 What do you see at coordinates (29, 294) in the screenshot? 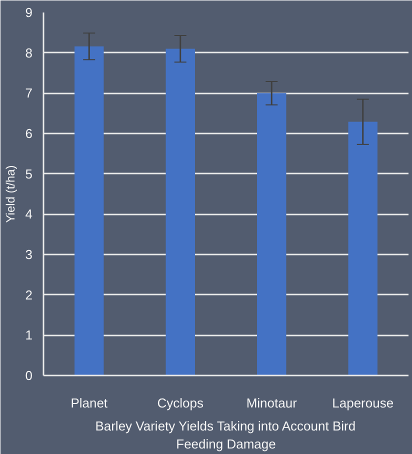
I see `y-tick-label: 2` at bounding box center [29, 294].